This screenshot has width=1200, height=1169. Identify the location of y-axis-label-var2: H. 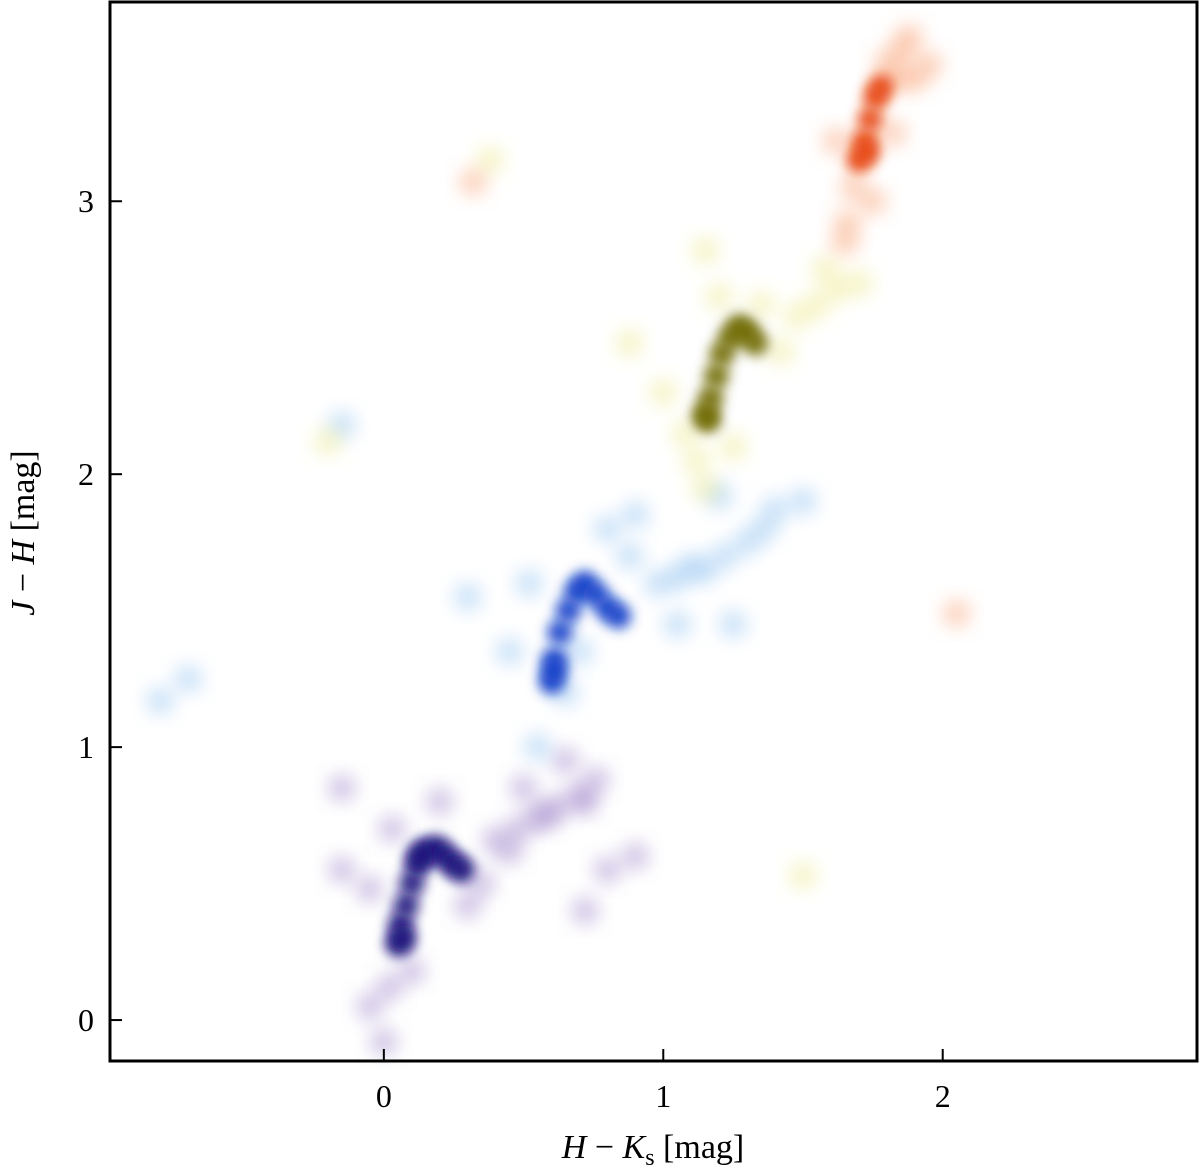
(23, 551).